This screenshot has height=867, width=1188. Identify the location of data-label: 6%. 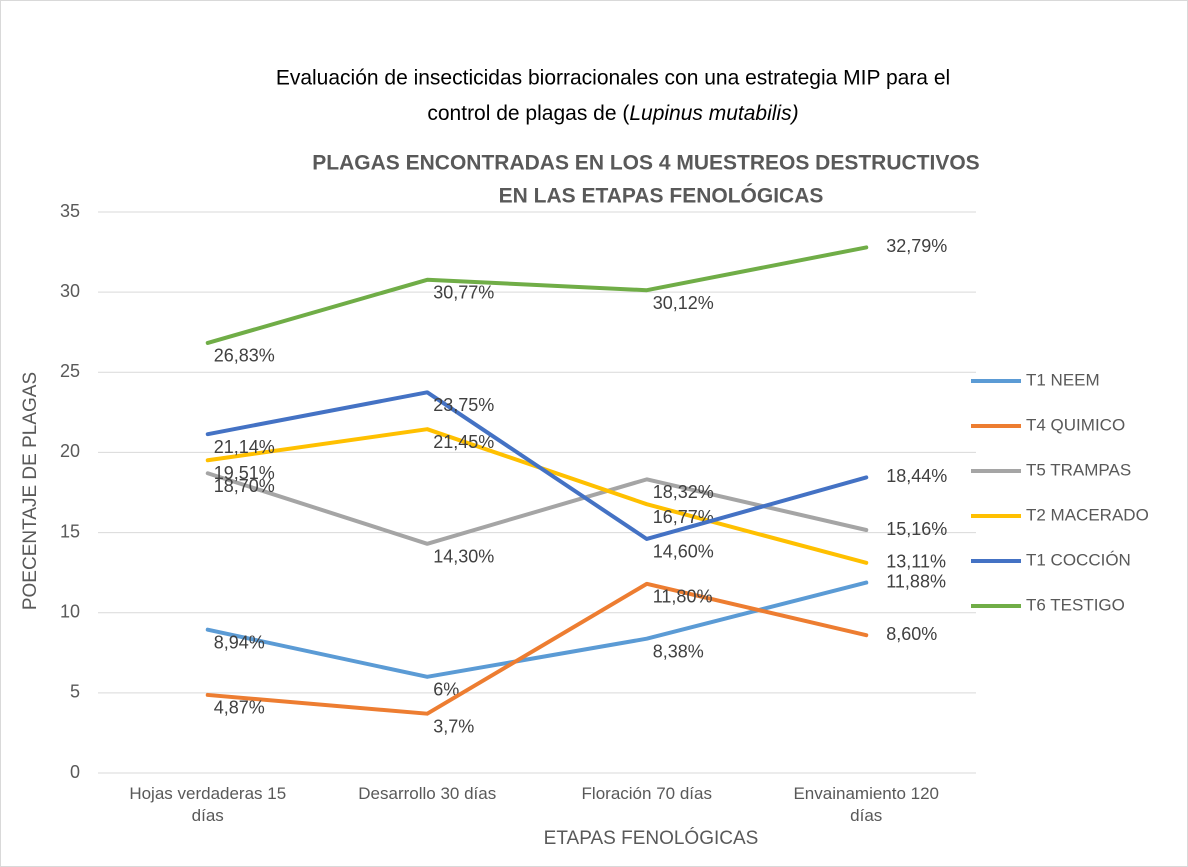
(446, 690).